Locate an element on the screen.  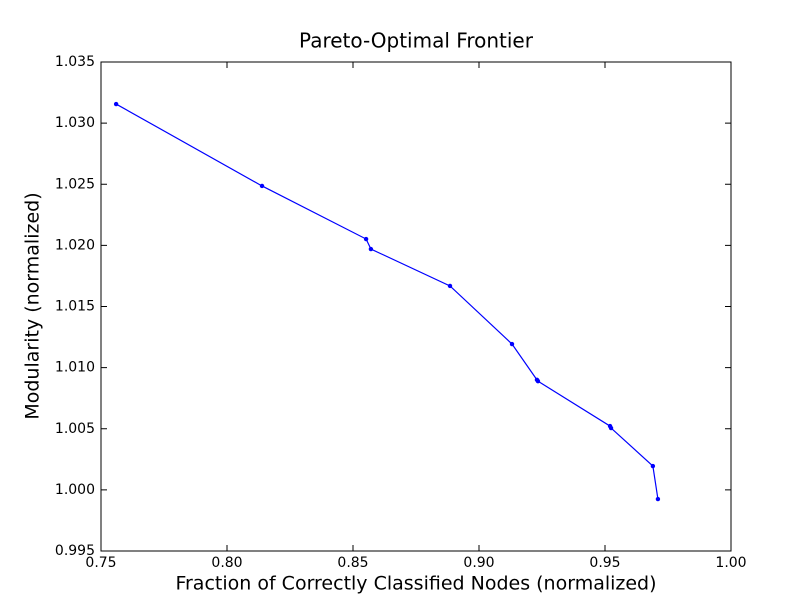
y-tick-label: 1.000 is located at coordinates (75, 490).